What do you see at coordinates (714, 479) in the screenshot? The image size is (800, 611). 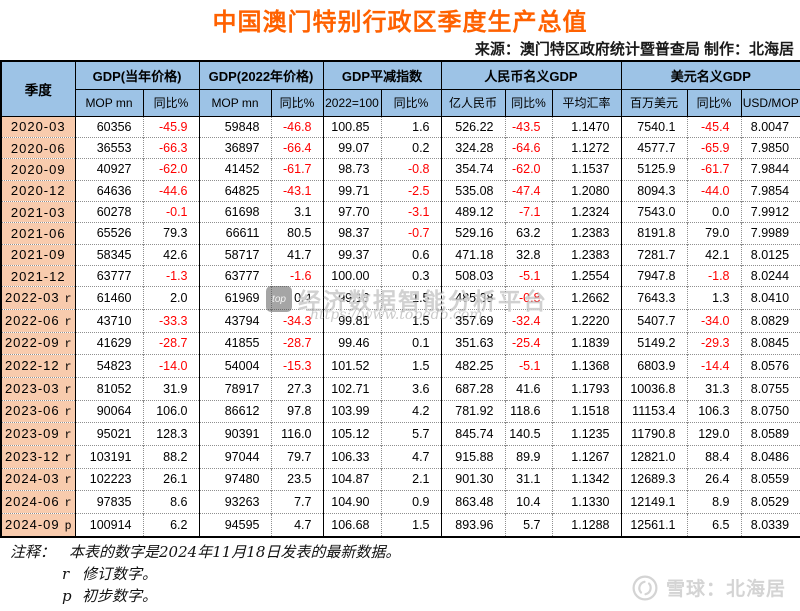 I see `value-cell: 26.4` at bounding box center [714, 479].